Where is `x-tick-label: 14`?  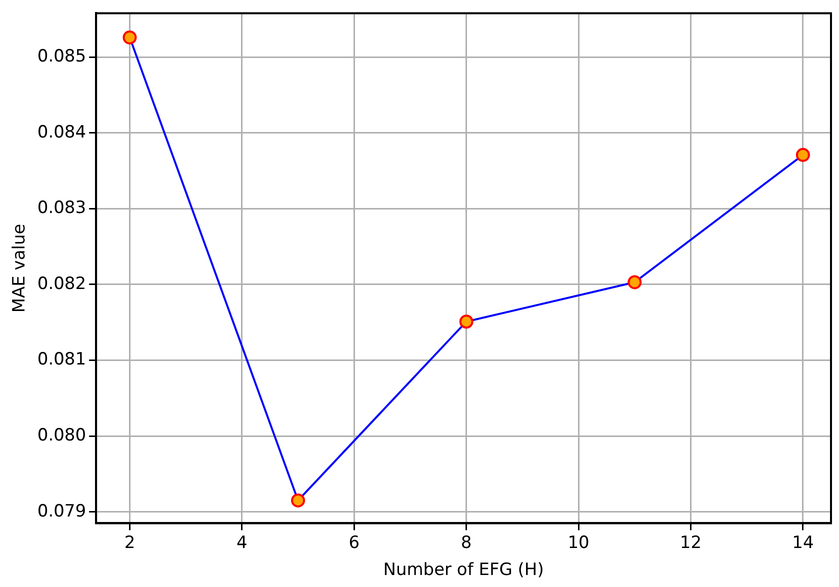
x-tick-label: 14 is located at coordinates (803, 542).